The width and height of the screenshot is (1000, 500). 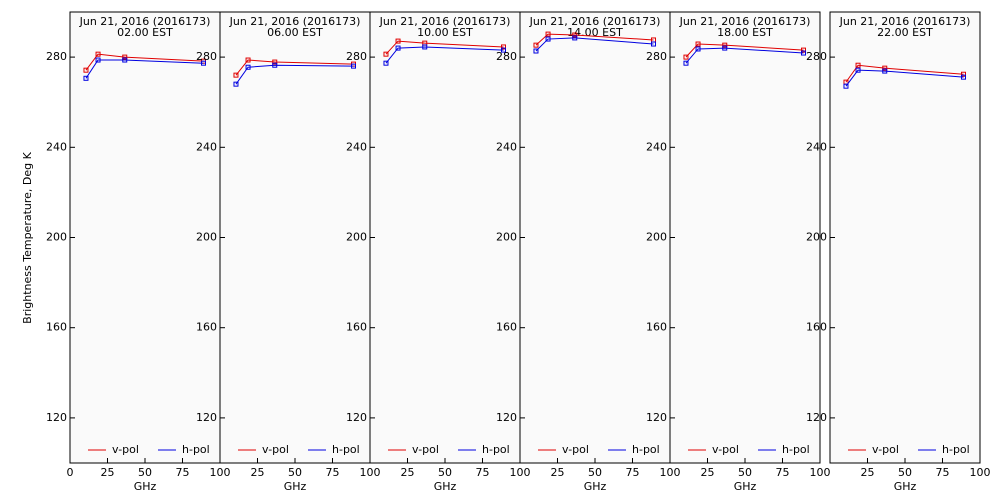 I want to click on panel-subtitle: 22.00 EST, so click(x=905, y=32).